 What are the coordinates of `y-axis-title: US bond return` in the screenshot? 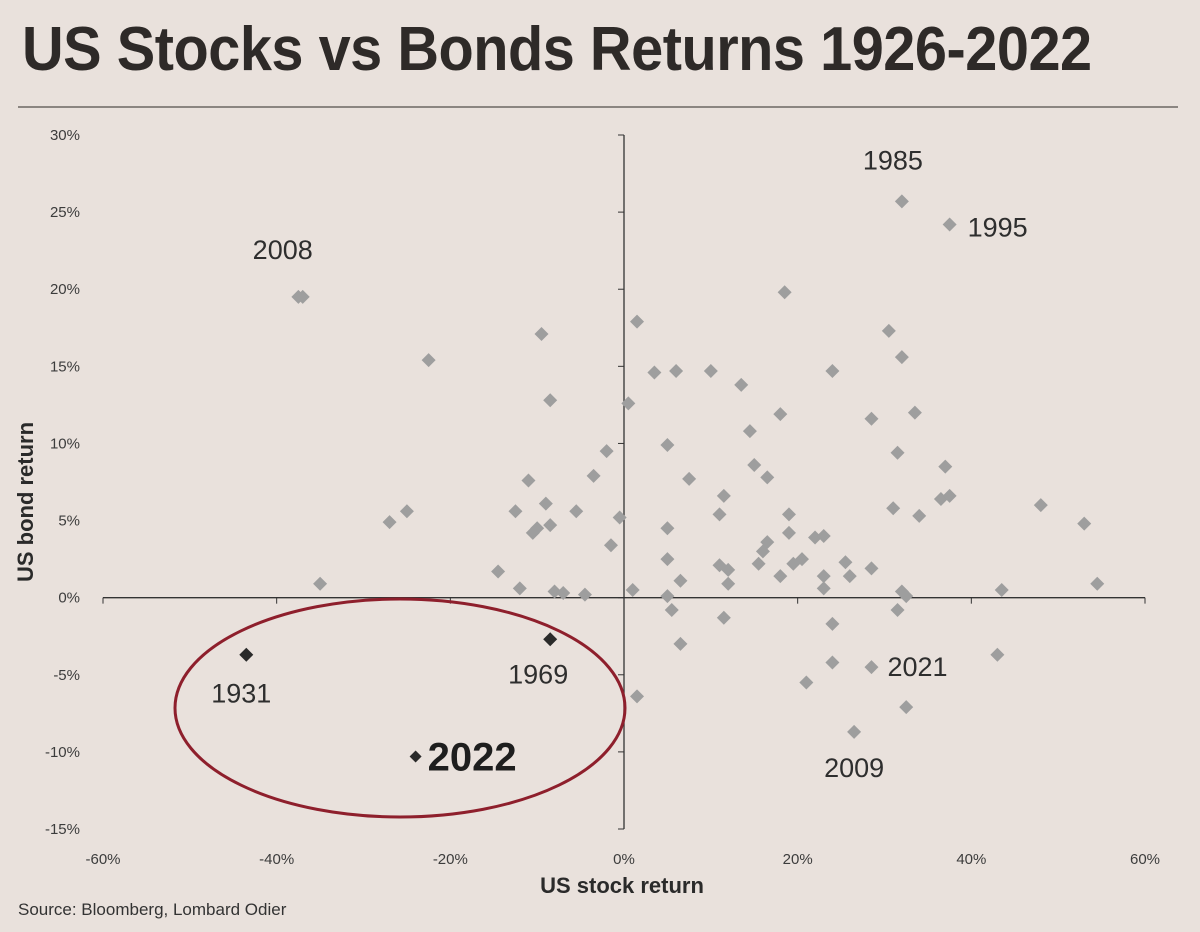 It's located at (25, 502).